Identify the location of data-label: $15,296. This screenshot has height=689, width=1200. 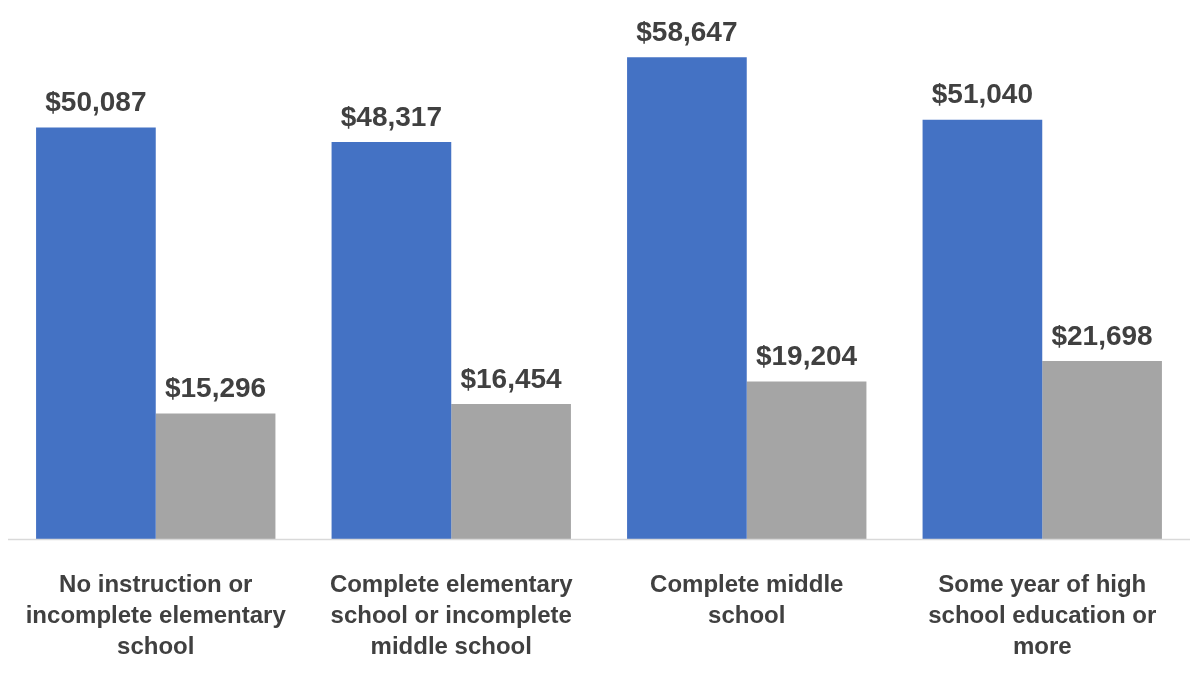
(215, 388).